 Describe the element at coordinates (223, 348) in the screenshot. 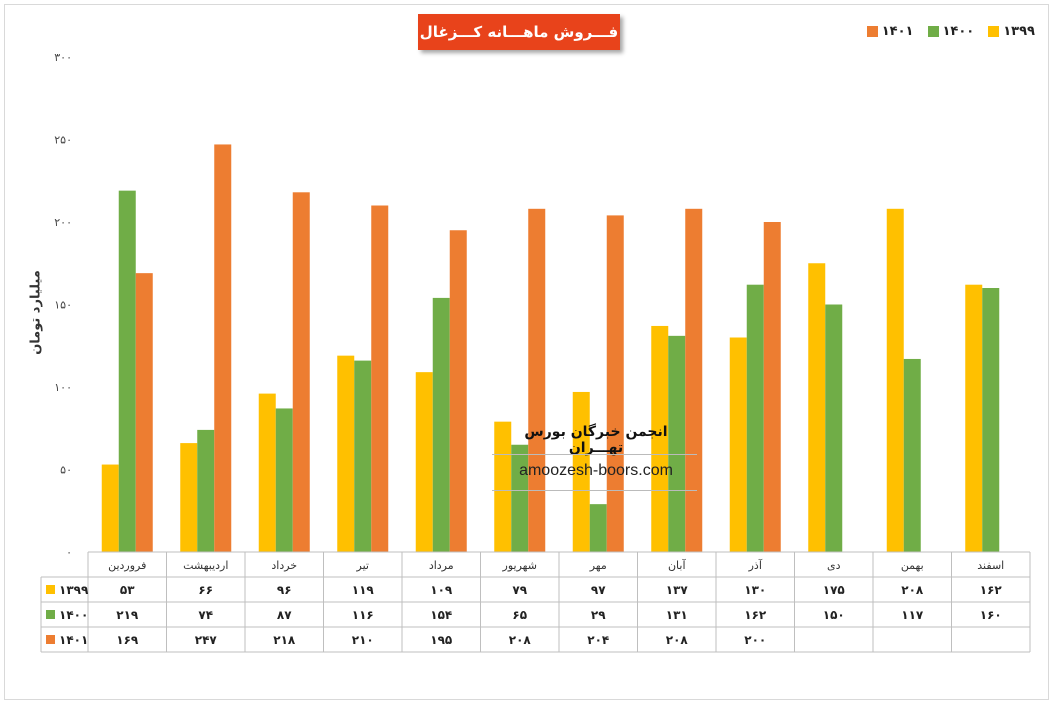

I see `bar-۱۴۰۱-1` at that location.